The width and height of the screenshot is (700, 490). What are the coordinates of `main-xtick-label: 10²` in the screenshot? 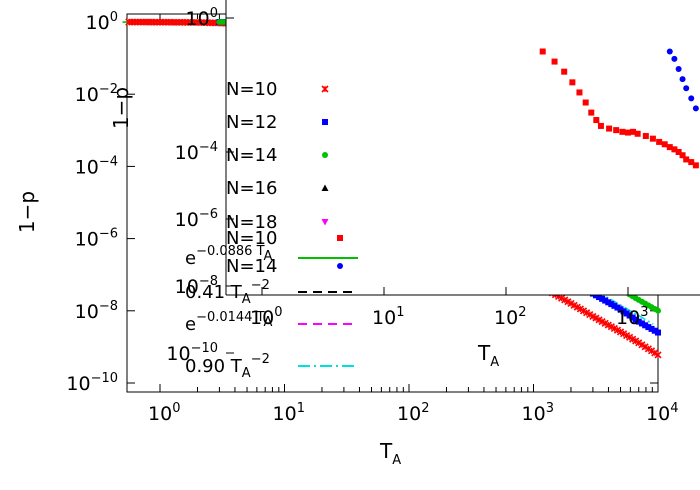 It's located at (413, 413).